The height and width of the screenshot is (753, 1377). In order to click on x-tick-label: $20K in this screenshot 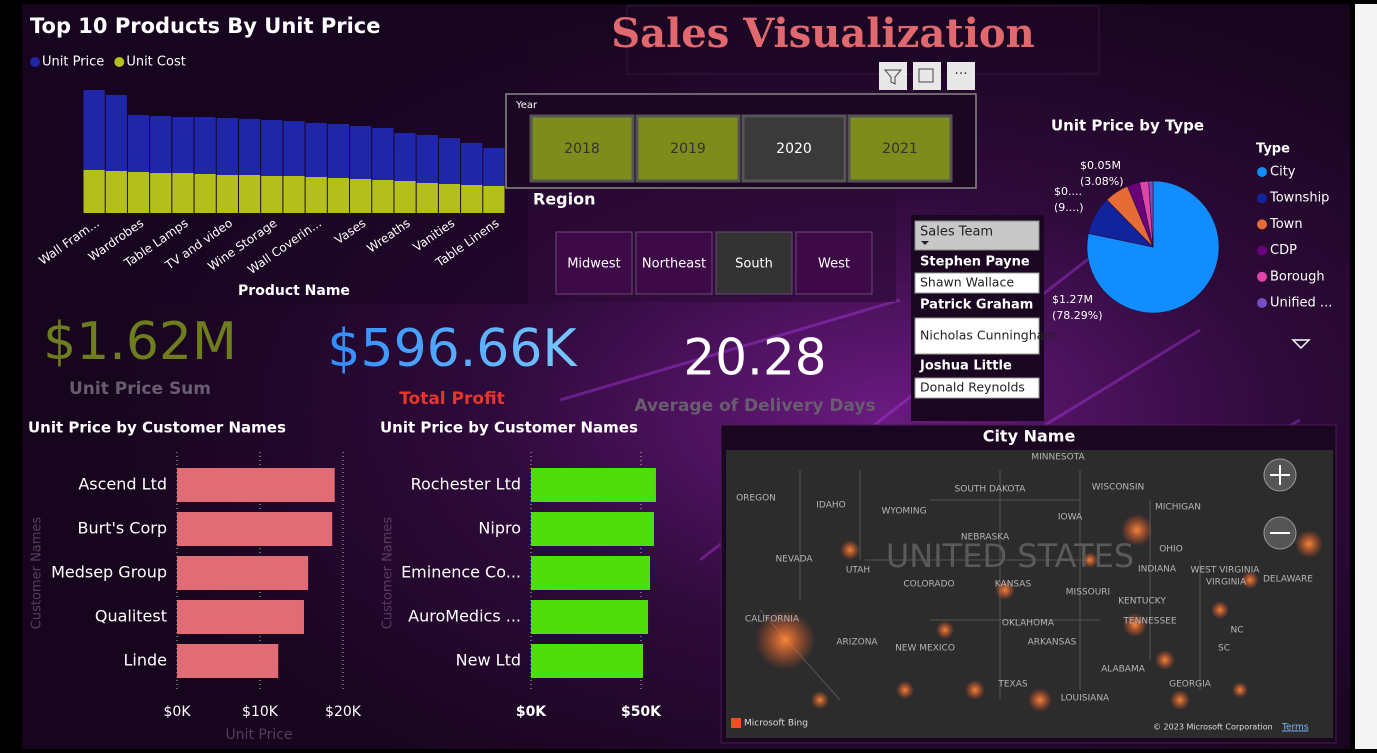, I will do `click(343, 712)`.